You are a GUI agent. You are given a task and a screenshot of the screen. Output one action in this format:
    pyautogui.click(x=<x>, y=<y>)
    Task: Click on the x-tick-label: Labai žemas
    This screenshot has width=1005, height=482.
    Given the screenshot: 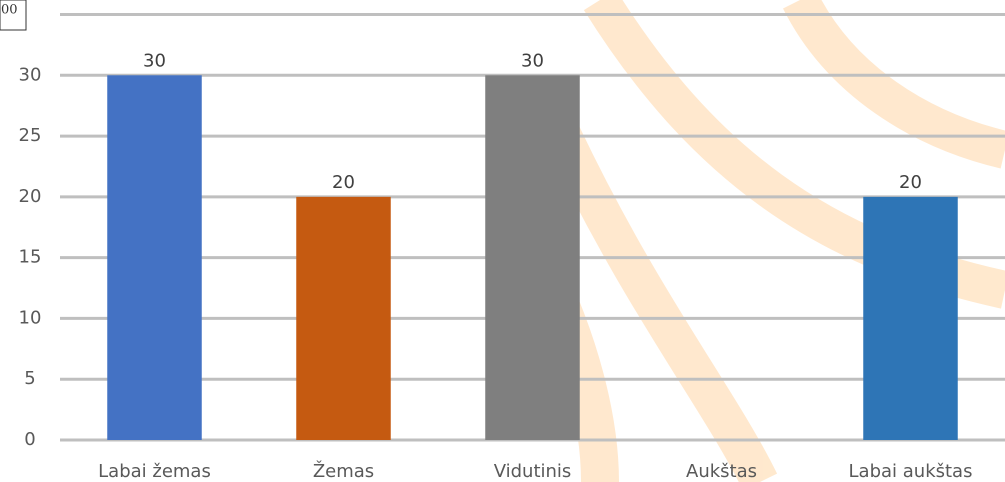 What is the action you would take?
    pyautogui.click(x=154, y=471)
    